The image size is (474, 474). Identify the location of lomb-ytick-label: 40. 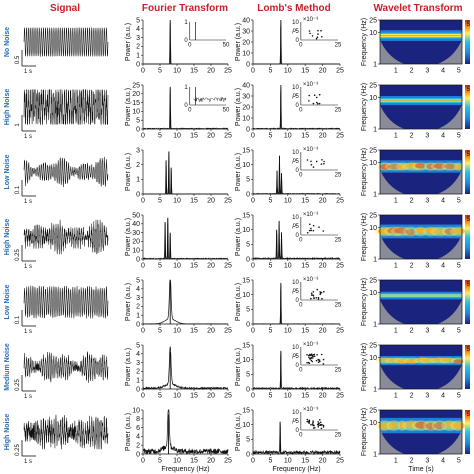
(246, 20).